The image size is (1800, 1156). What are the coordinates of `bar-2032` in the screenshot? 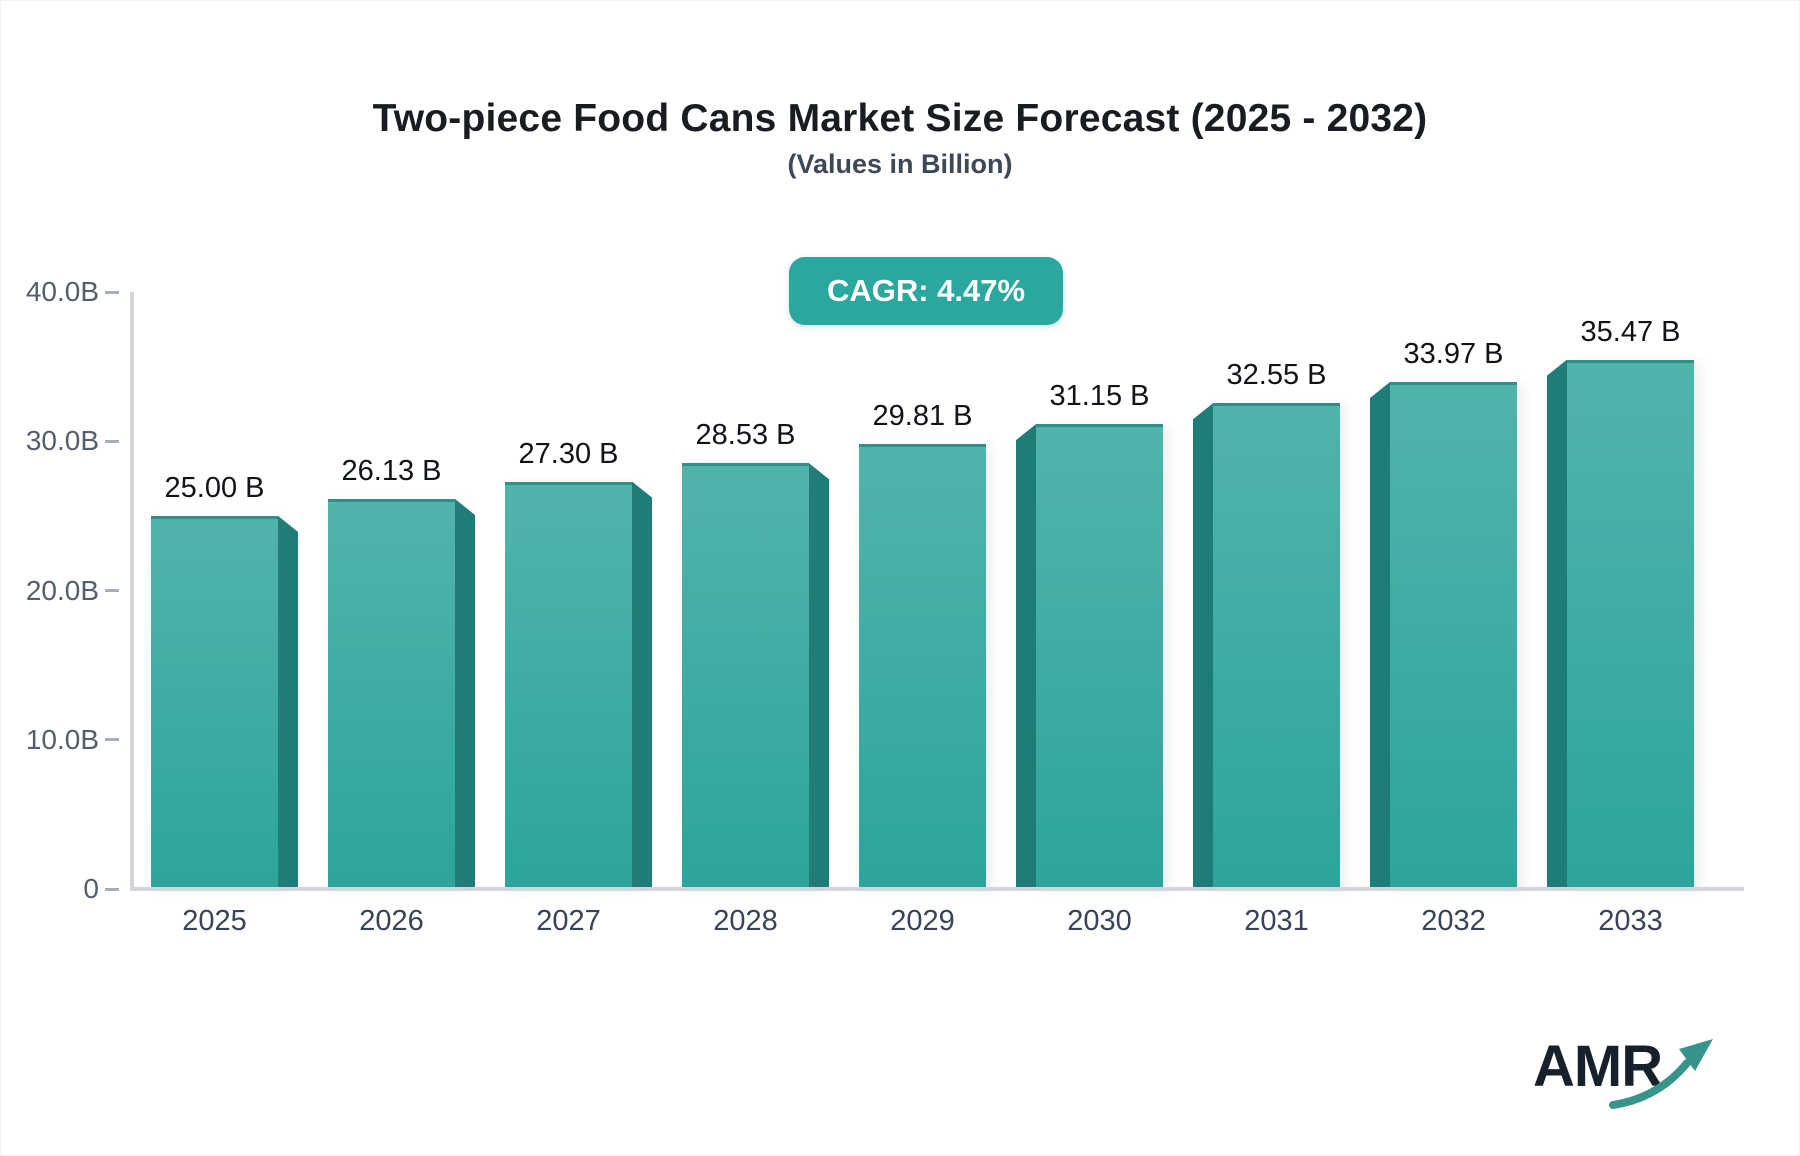 It's located at (1453, 635).